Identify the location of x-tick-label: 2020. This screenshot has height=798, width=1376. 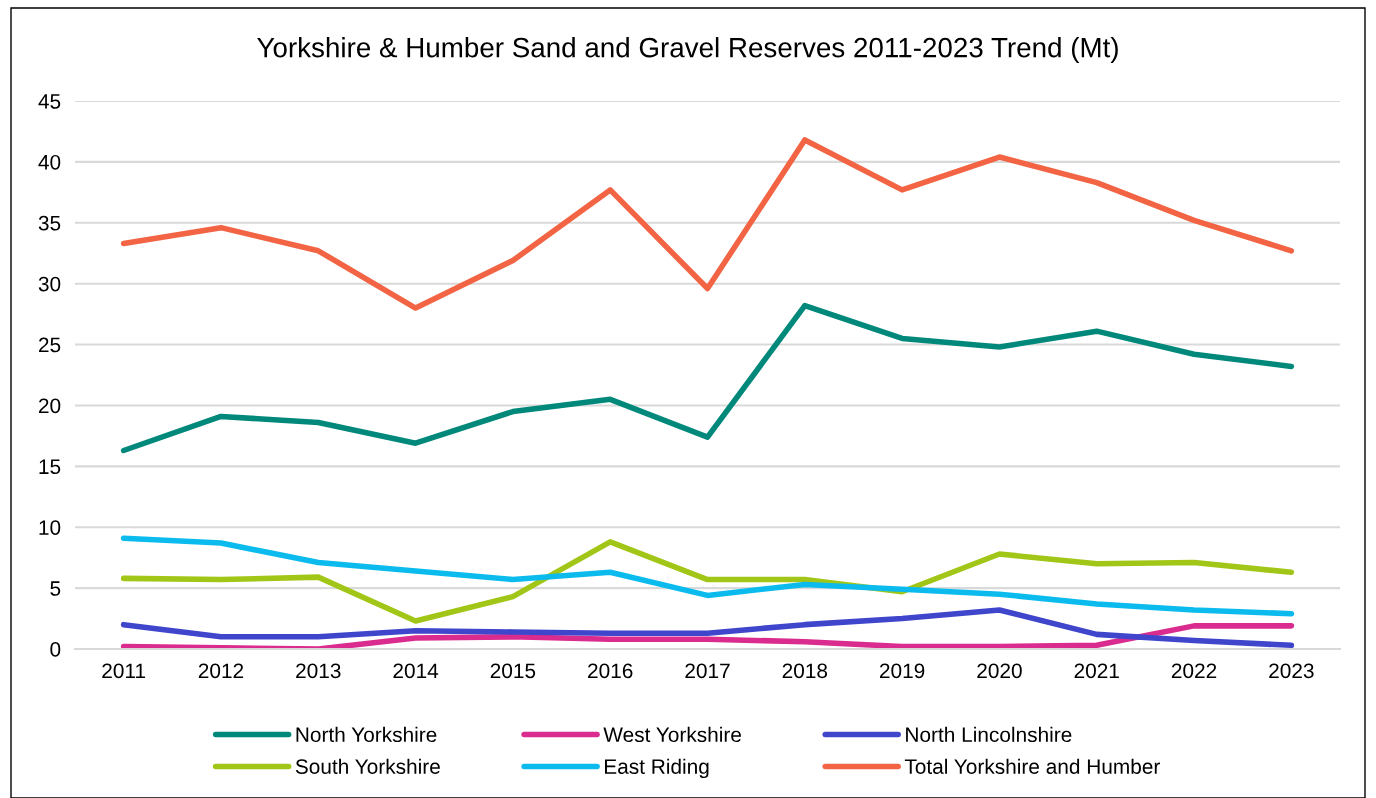
(999, 671).